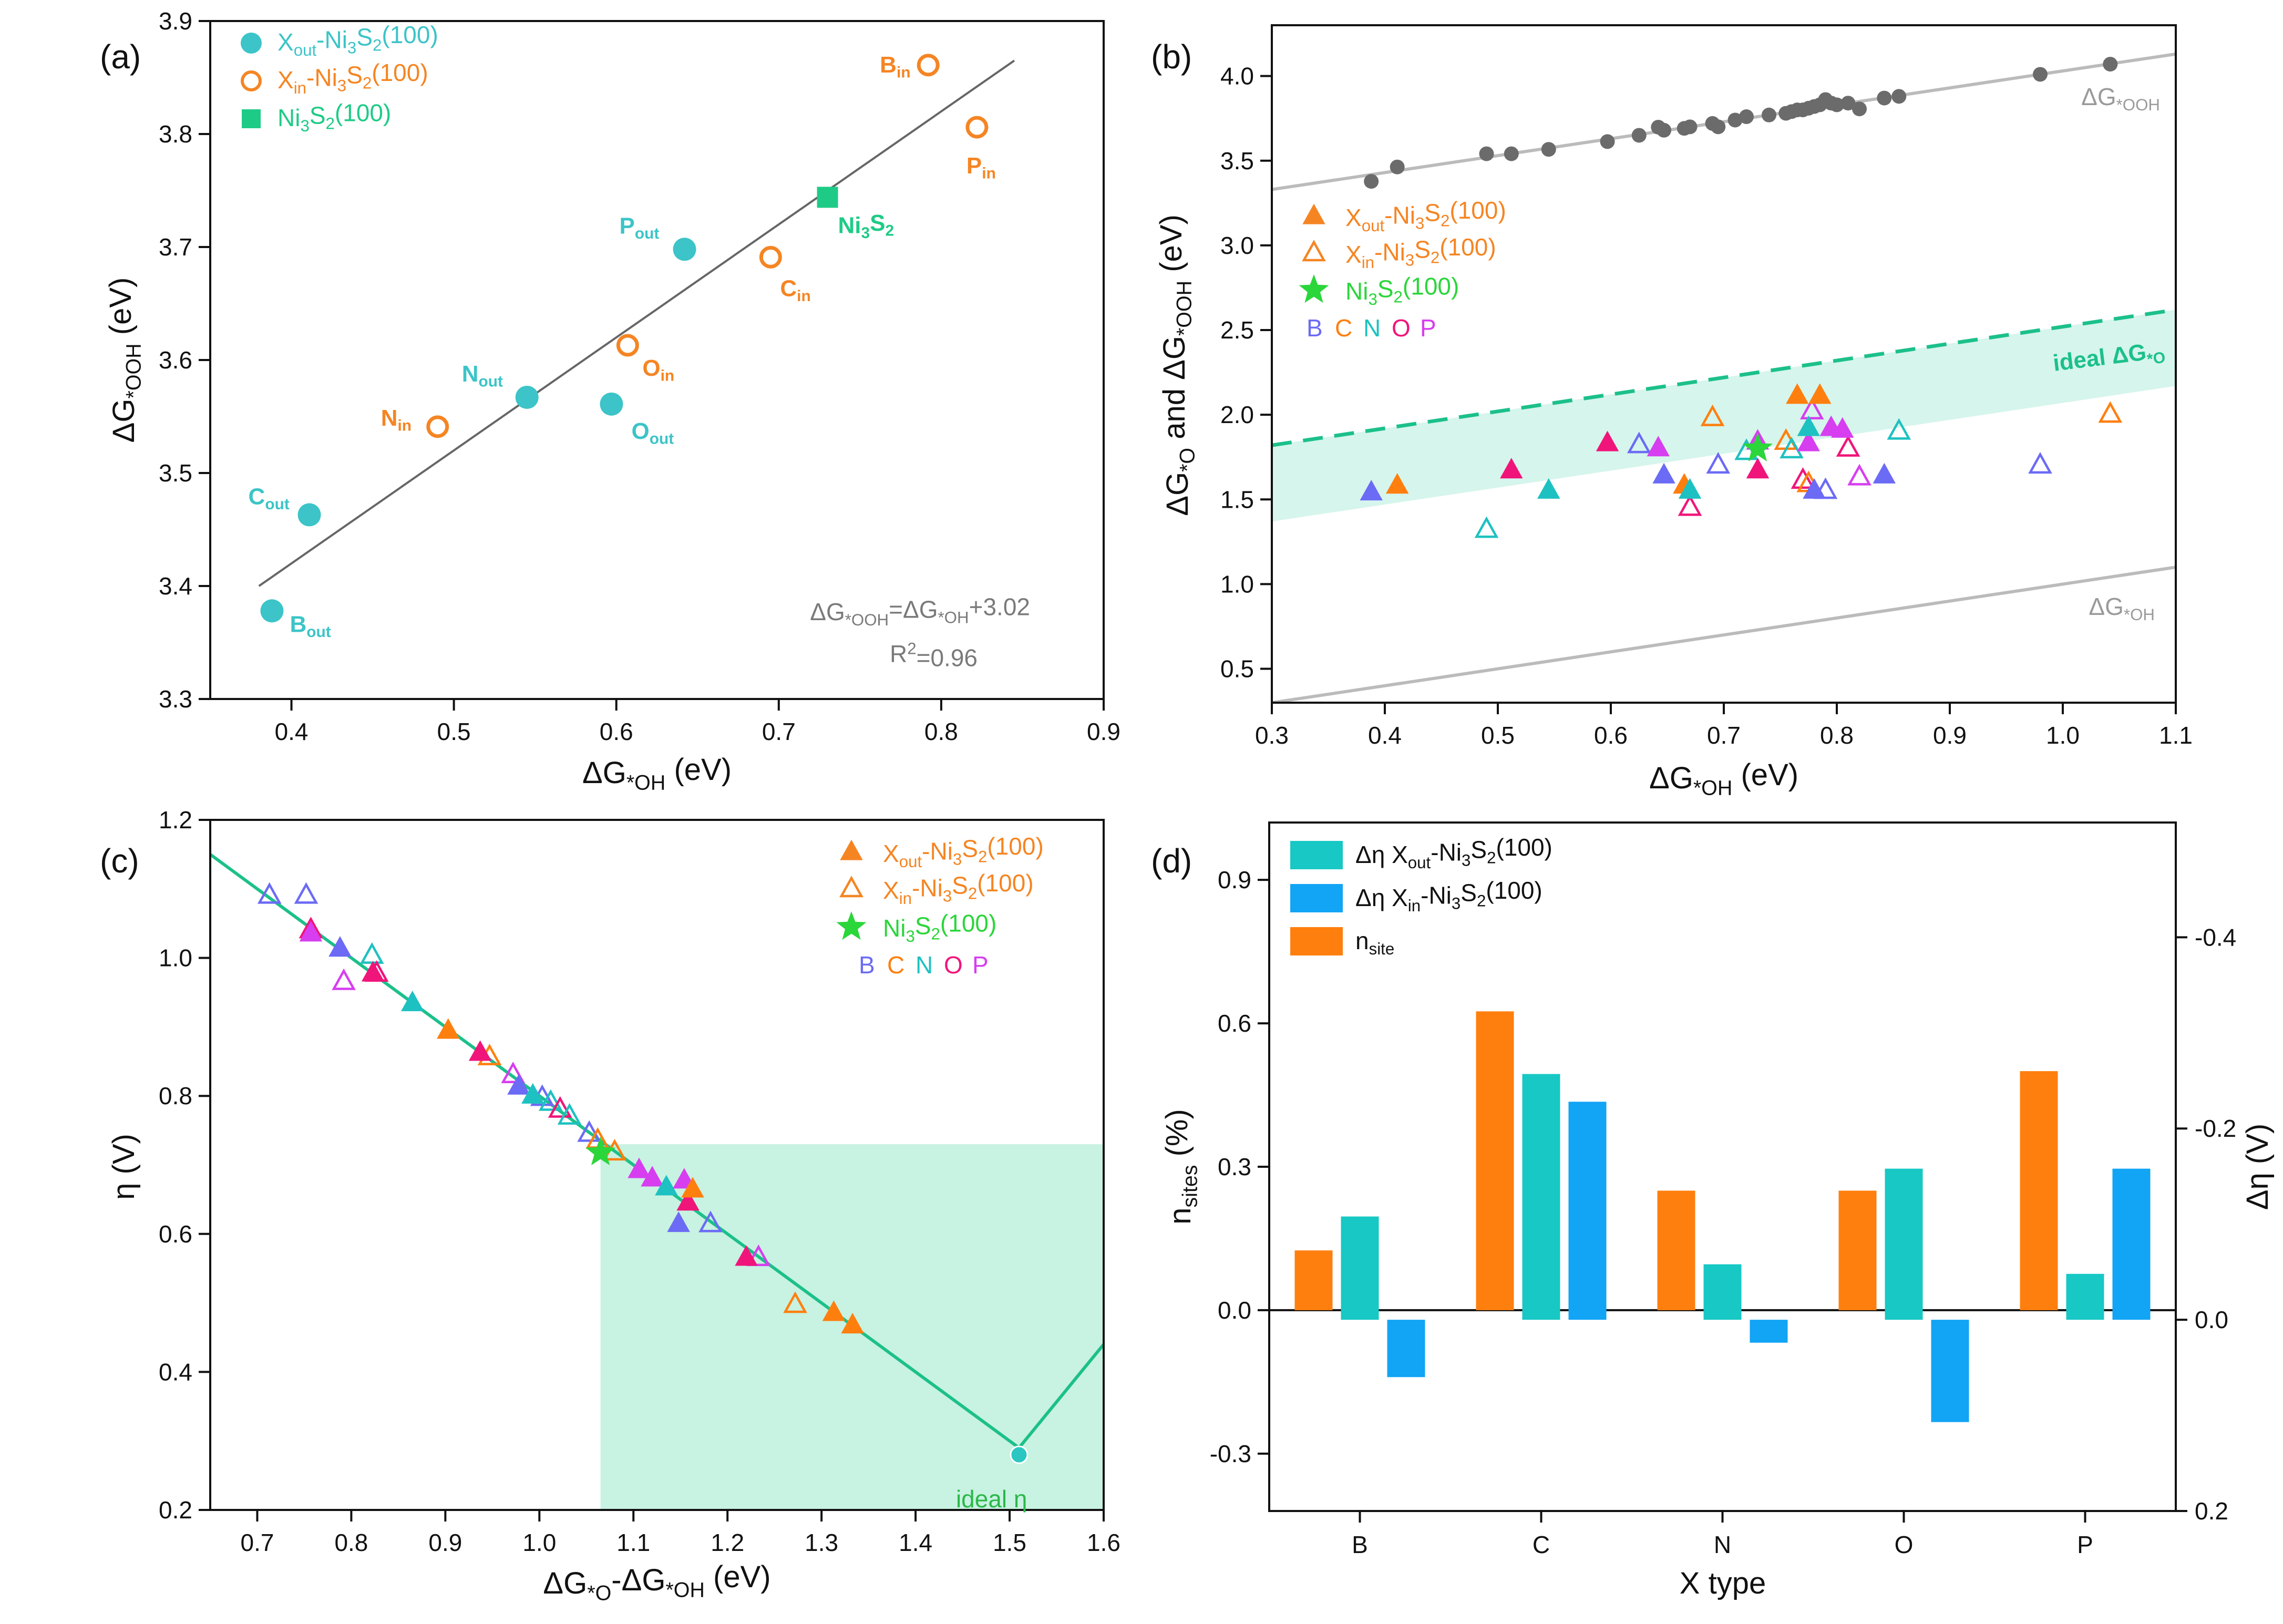 This screenshot has width=2283, height=1624. What do you see at coordinates (2085, 1544) in the screenshot?
I see `d-x-tick-label: P` at bounding box center [2085, 1544].